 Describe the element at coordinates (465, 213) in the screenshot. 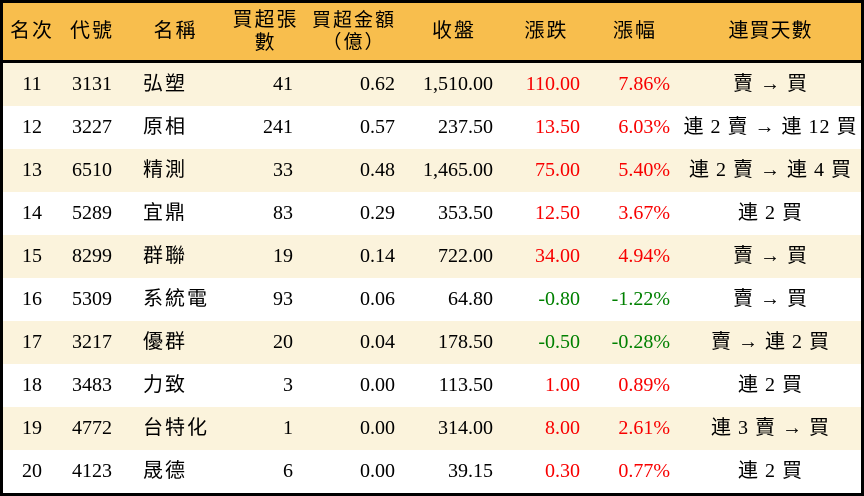

I see `cell-close: 353.50` at that location.